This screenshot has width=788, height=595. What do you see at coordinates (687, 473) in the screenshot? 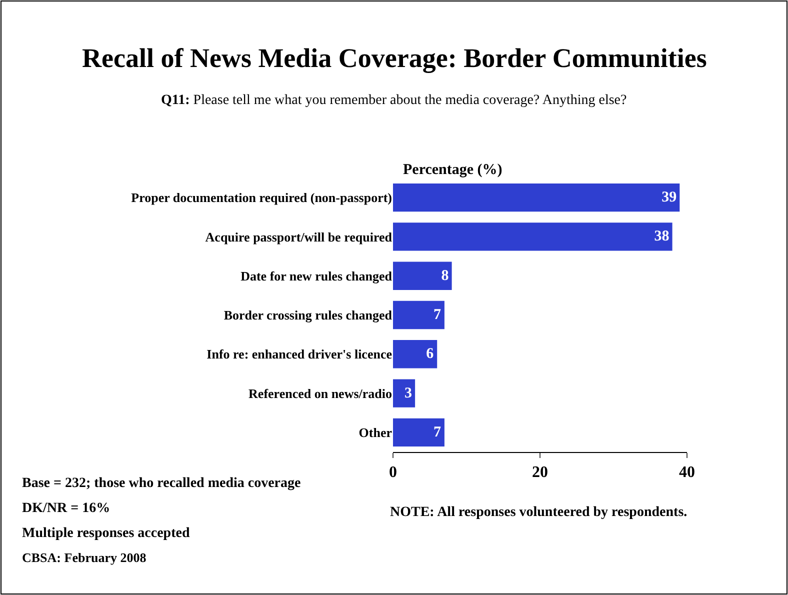
I see `x-tick-label: 40` at bounding box center [687, 473].